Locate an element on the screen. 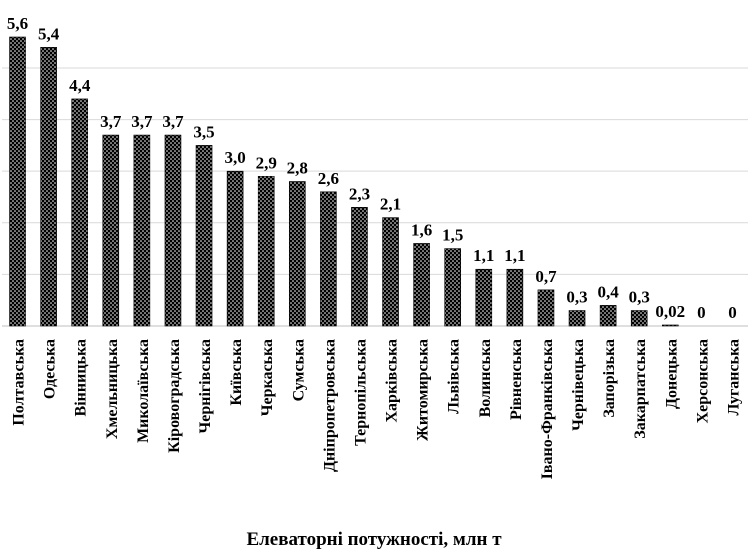  data-label: 2,1 is located at coordinates (390, 204).